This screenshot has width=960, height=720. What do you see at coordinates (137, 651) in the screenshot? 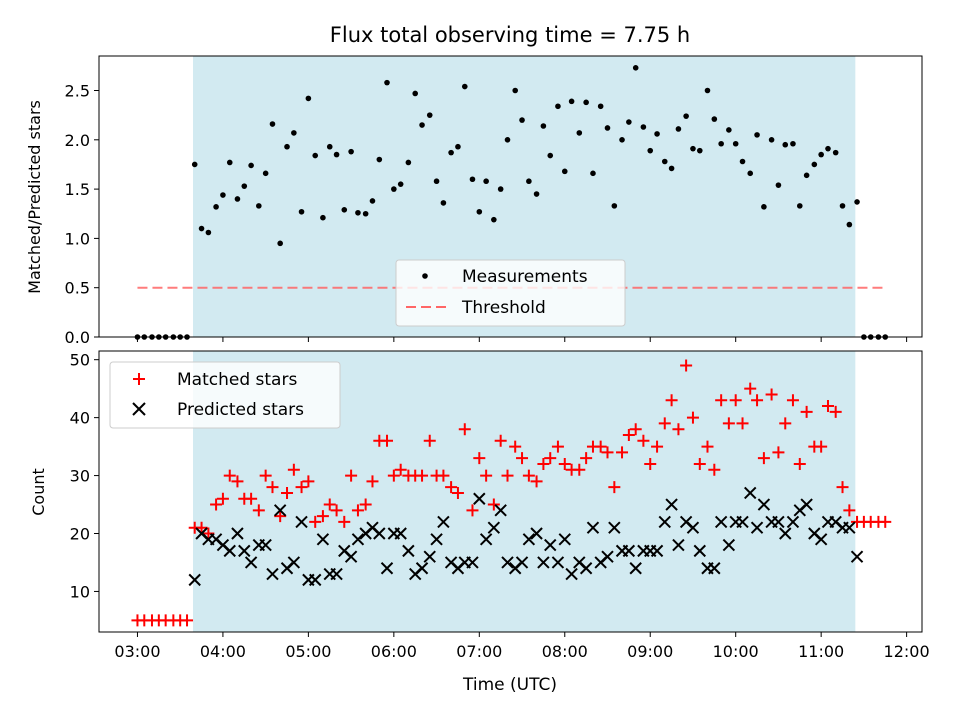
I see `x-tick-label: 03:00` at bounding box center [137, 651].